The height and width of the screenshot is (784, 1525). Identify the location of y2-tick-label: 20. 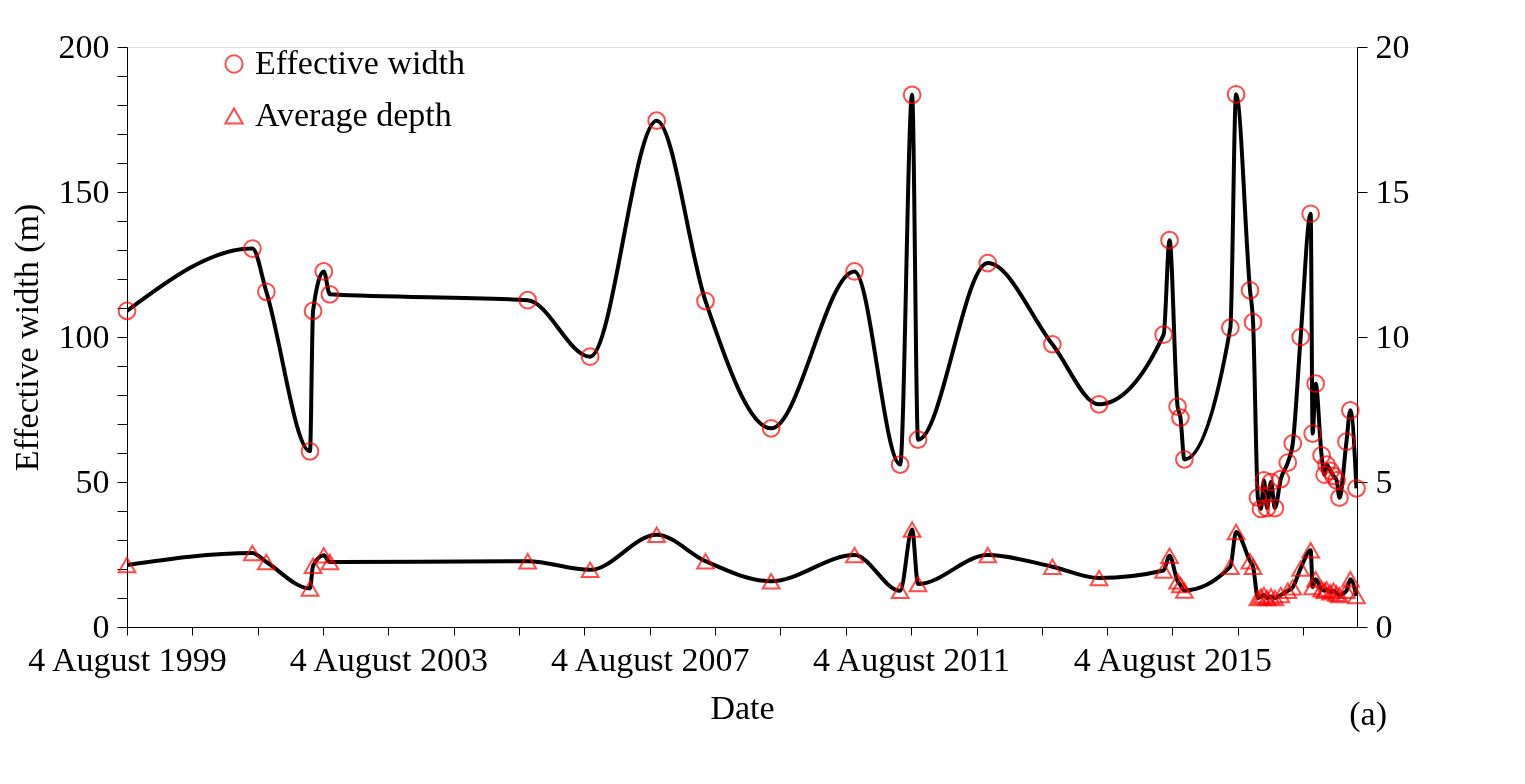
(1392, 46).